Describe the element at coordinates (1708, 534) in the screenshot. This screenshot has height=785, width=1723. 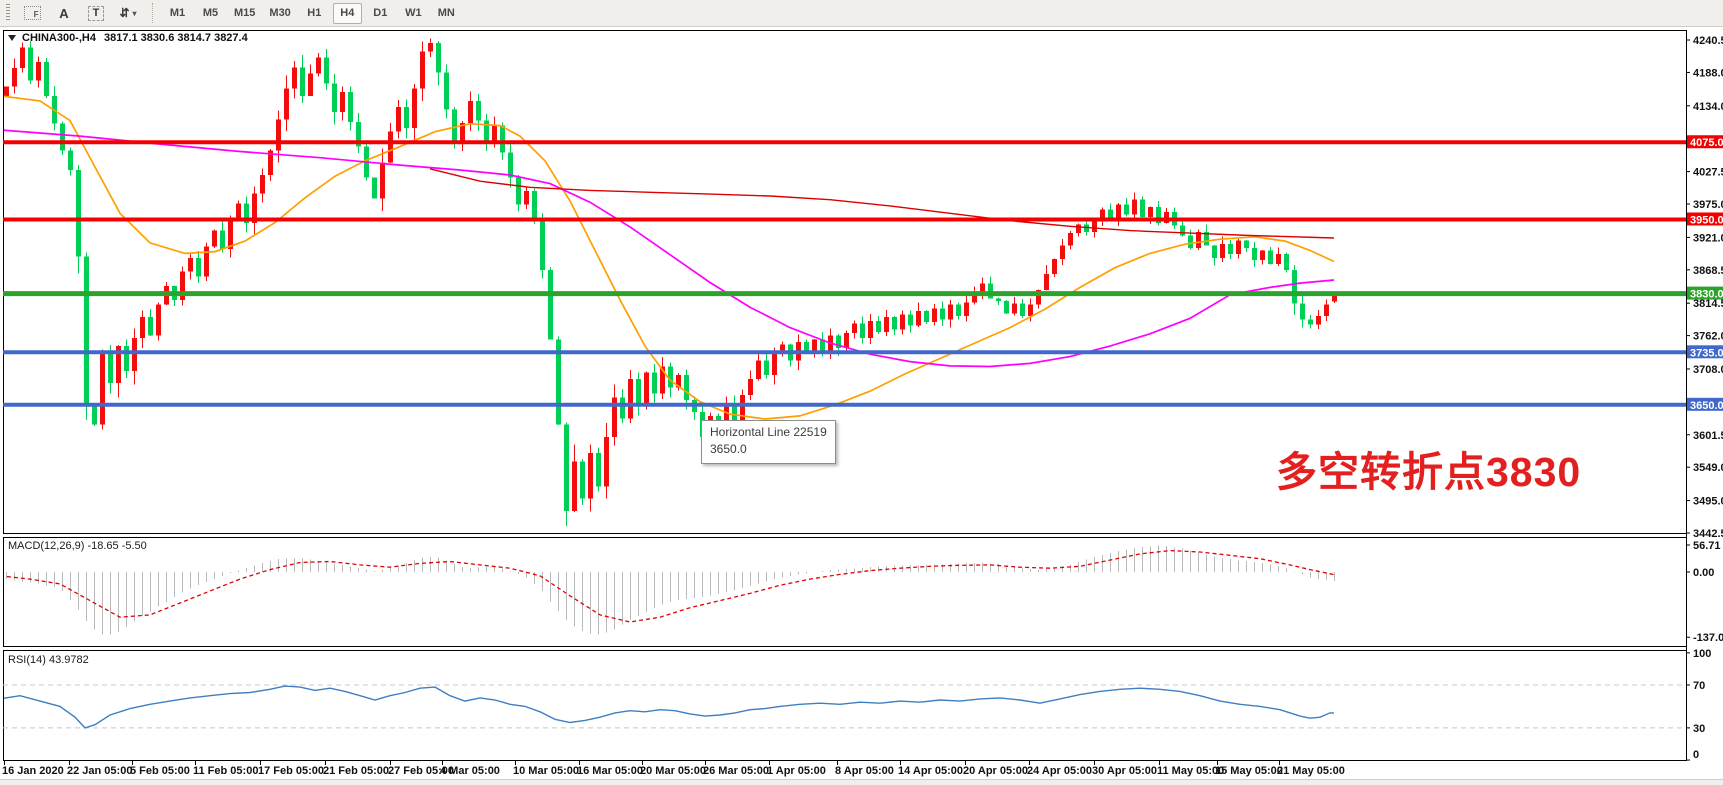
I see `price-tick-label: 3442.5` at that location.